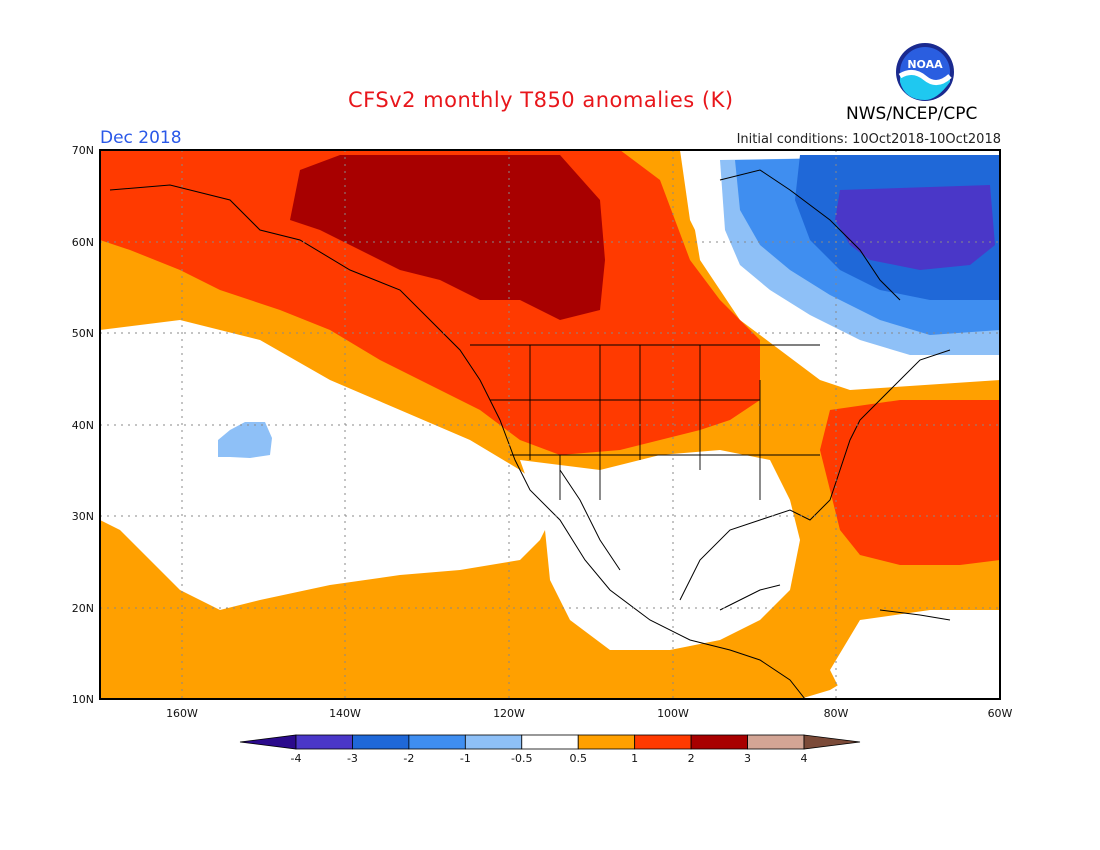 This screenshot has height=850, width=1100. What do you see at coordinates (447, 237) in the screenshot?
I see `very-high-warm-region` at bounding box center [447, 237].